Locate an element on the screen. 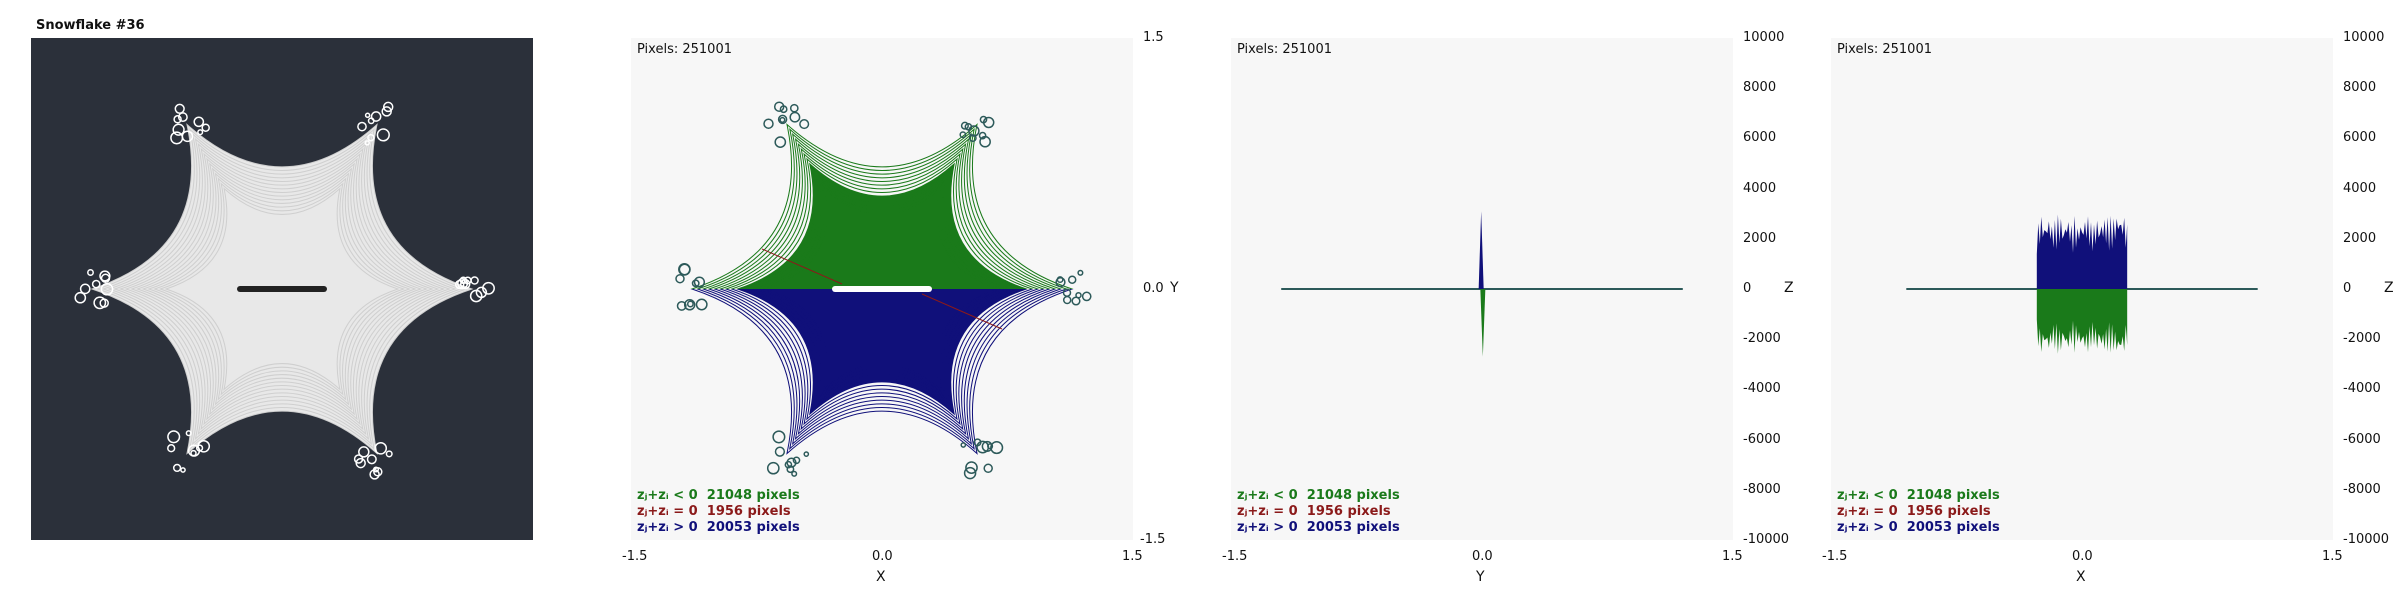  yz-xtick-left: -1.5 is located at coordinates (1234, 556).